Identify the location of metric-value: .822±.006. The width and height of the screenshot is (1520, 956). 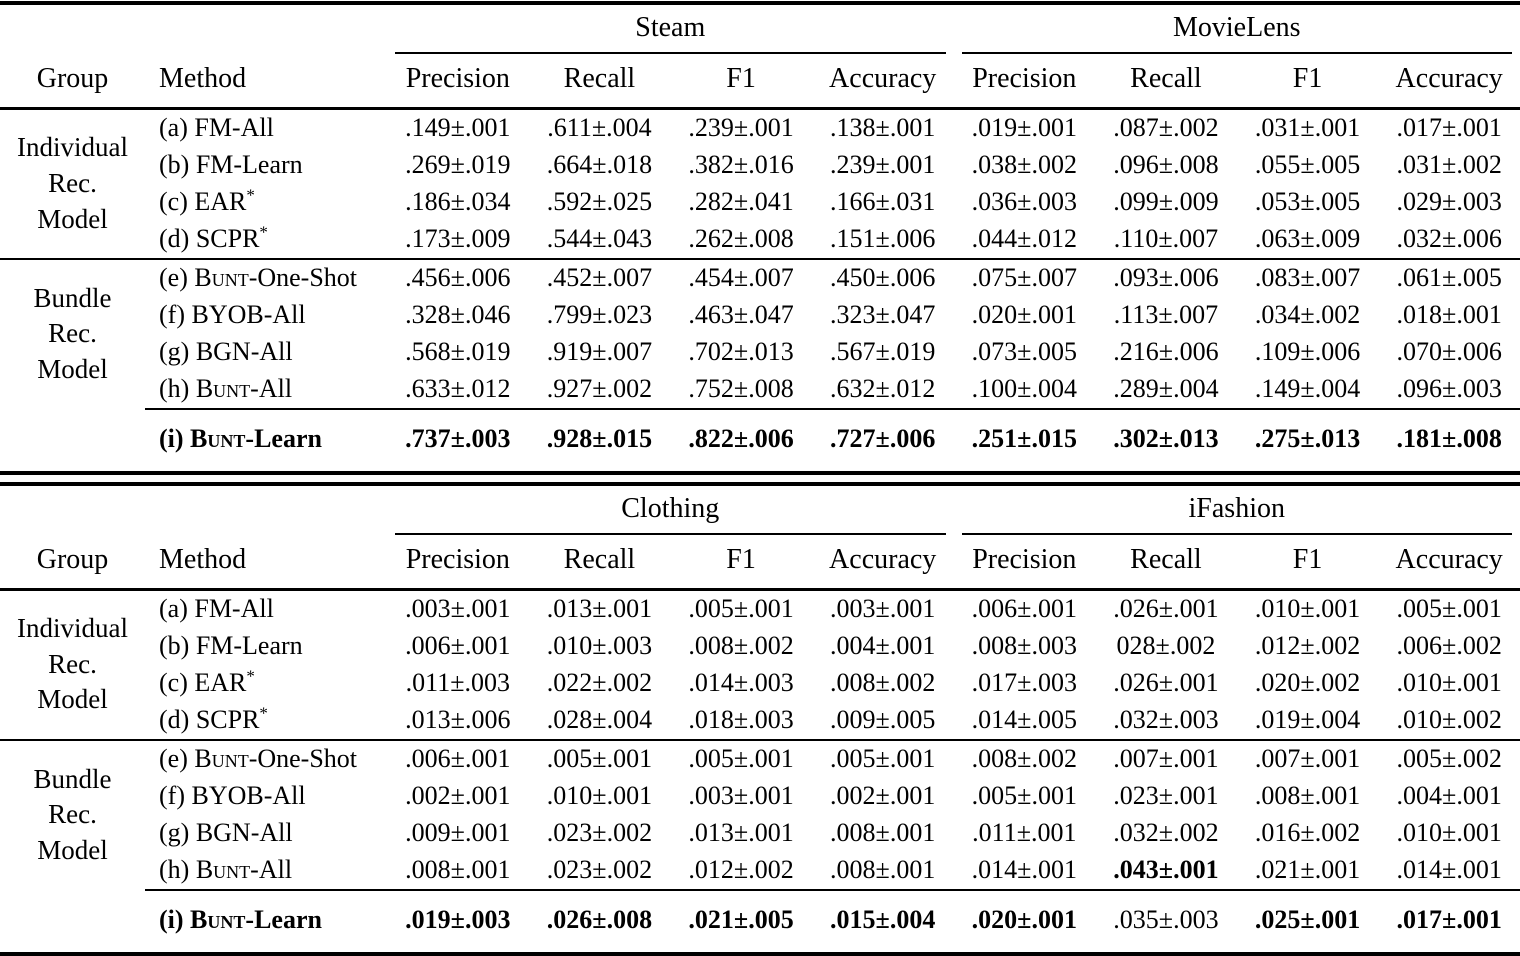
(741, 441).